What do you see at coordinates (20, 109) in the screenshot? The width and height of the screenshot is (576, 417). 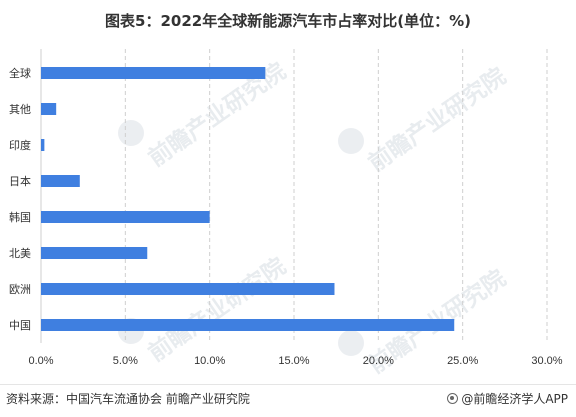 I see `y-category-label: 其他` at bounding box center [20, 109].